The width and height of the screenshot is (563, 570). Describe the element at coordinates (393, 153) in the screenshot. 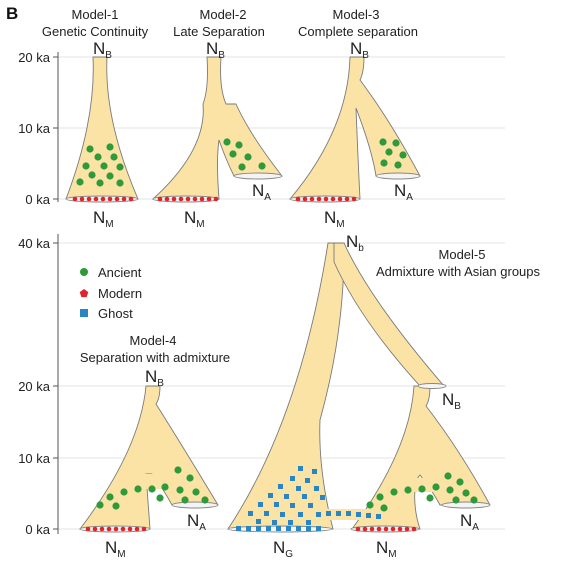

I see `model-3-ancient-samples` at that location.